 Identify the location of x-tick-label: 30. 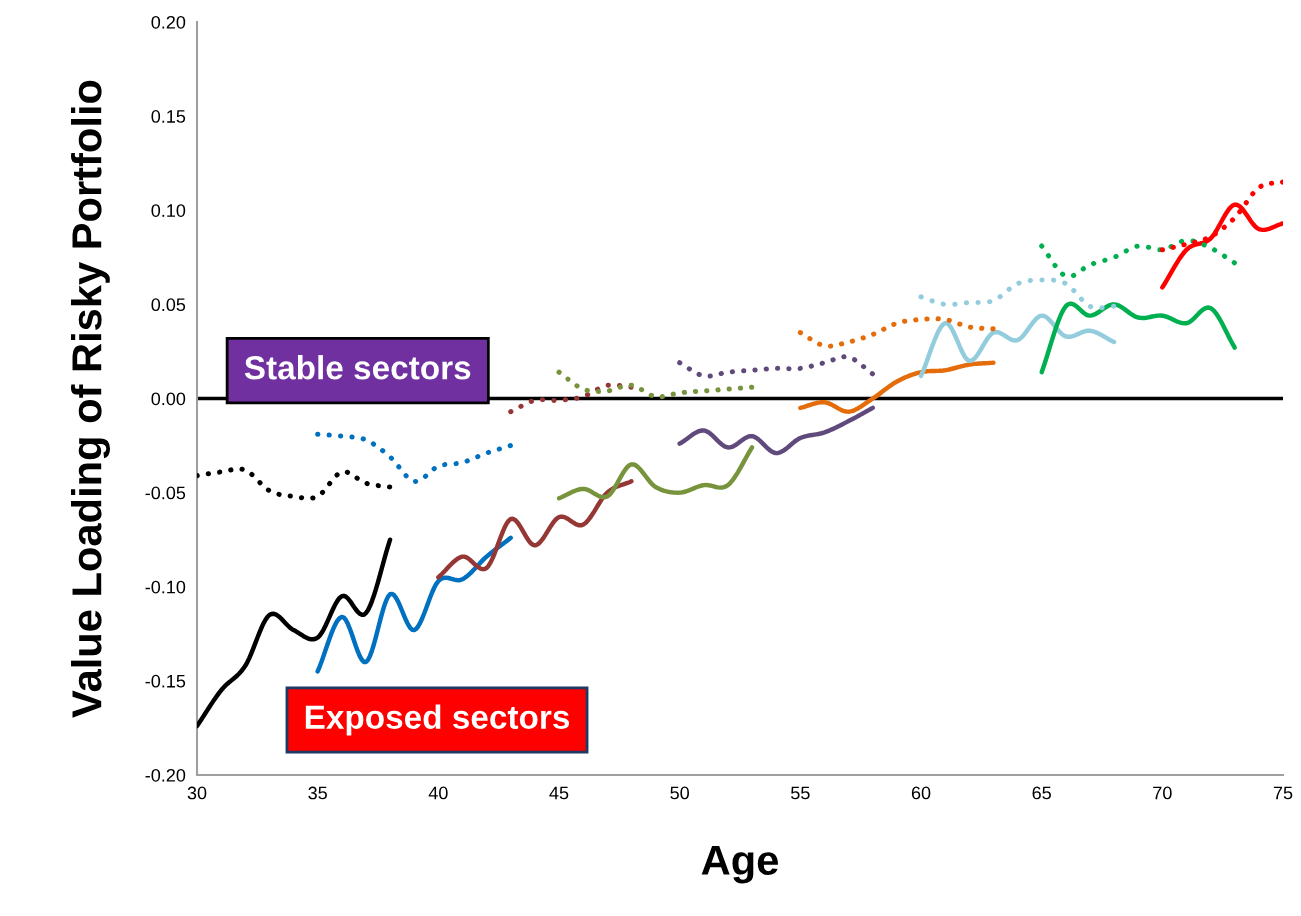
(197, 793).